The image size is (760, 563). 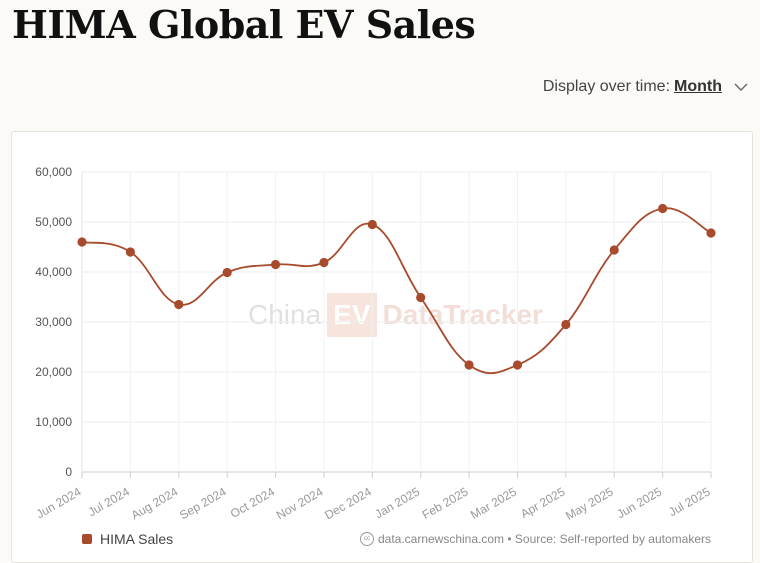 I want to click on x-tick-label: Apr 2025, so click(x=542, y=502).